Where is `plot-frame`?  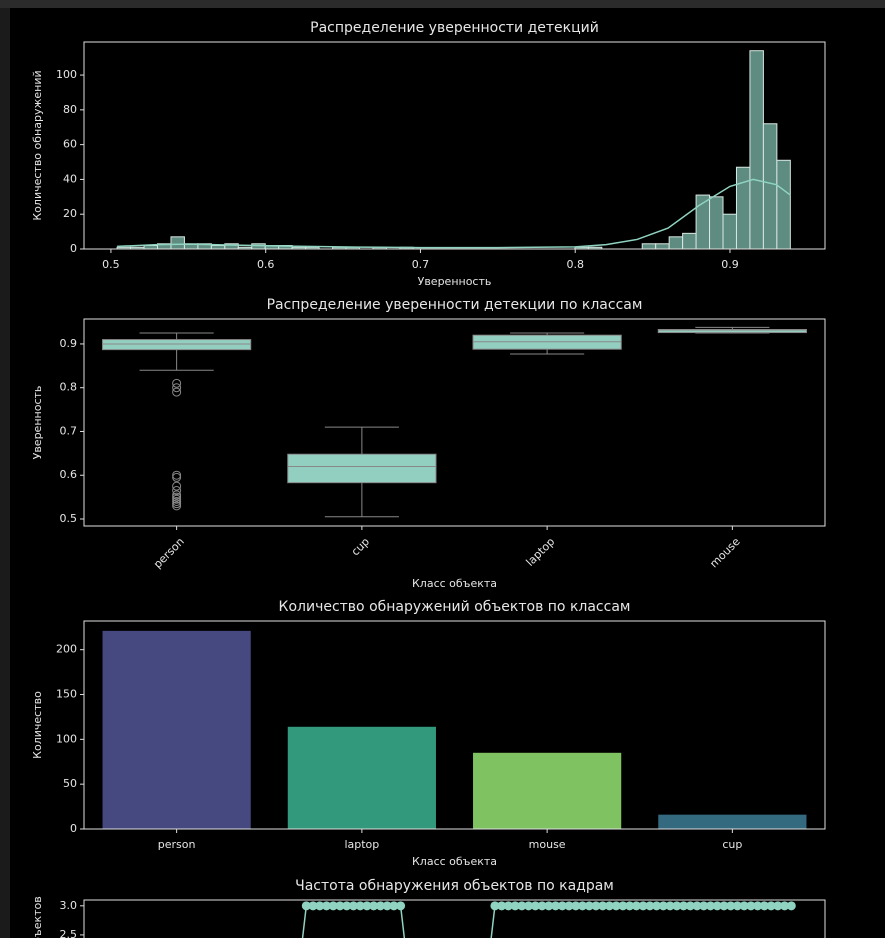 plot-frame is located at coordinates (454, 918).